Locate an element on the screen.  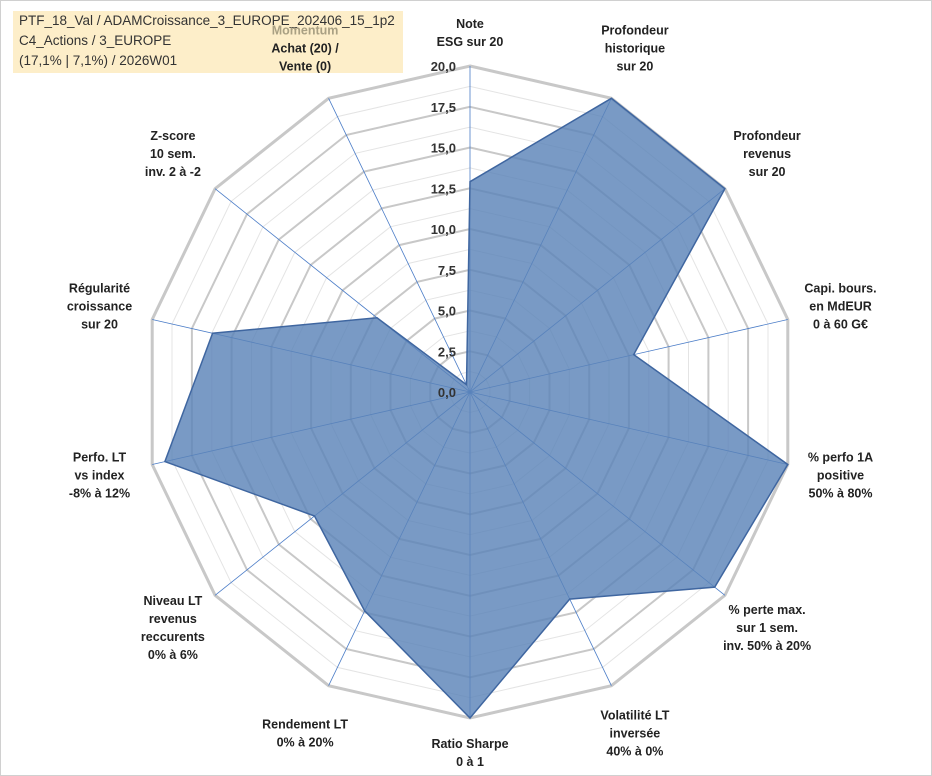
axis-label-group: Volatilité LT inversée 40% à 0% is located at coordinates (634, 733).